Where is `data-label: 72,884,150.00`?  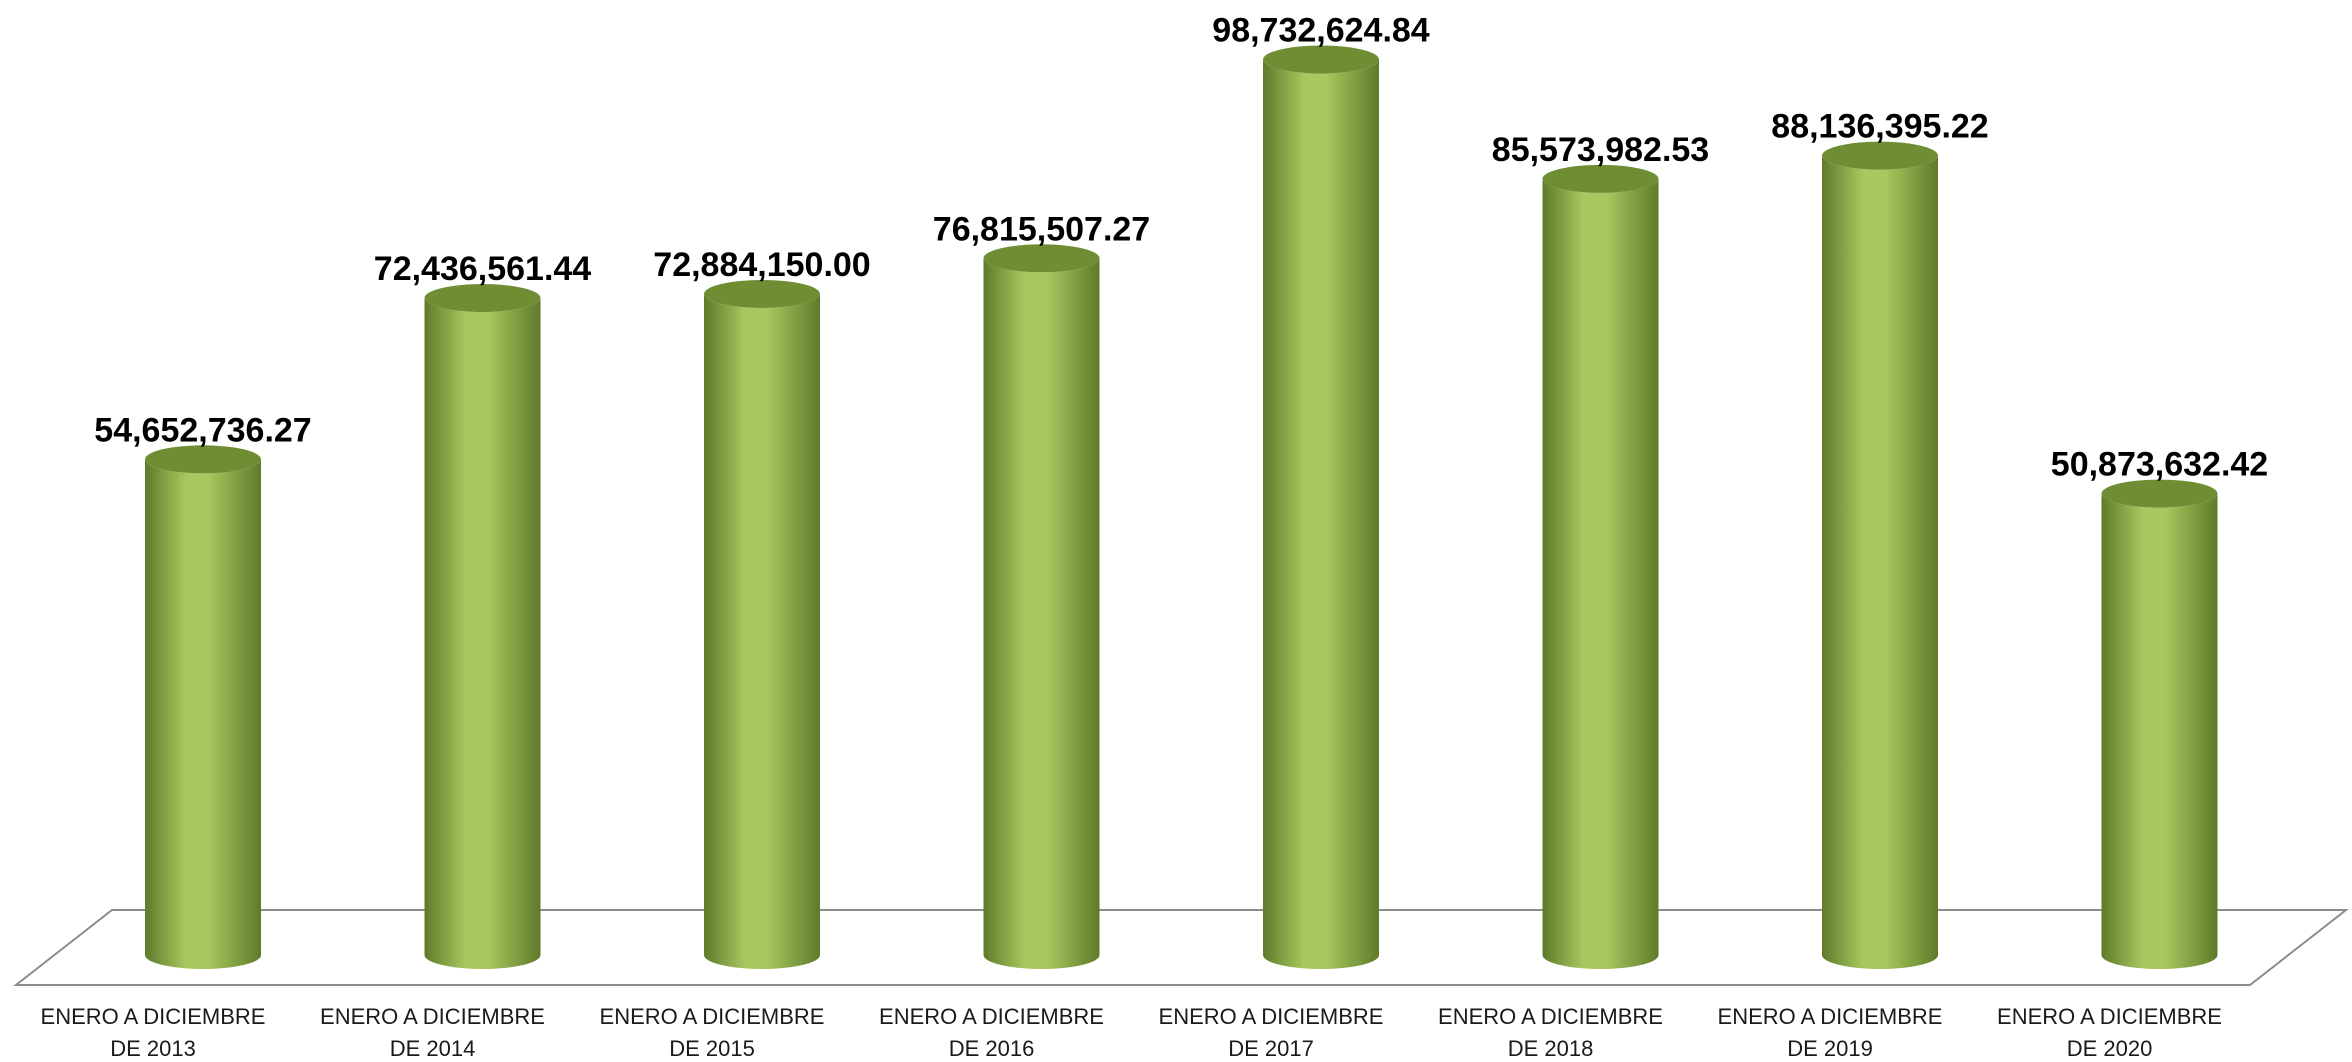
data-label: 72,884,150.00 is located at coordinates (761, 265).